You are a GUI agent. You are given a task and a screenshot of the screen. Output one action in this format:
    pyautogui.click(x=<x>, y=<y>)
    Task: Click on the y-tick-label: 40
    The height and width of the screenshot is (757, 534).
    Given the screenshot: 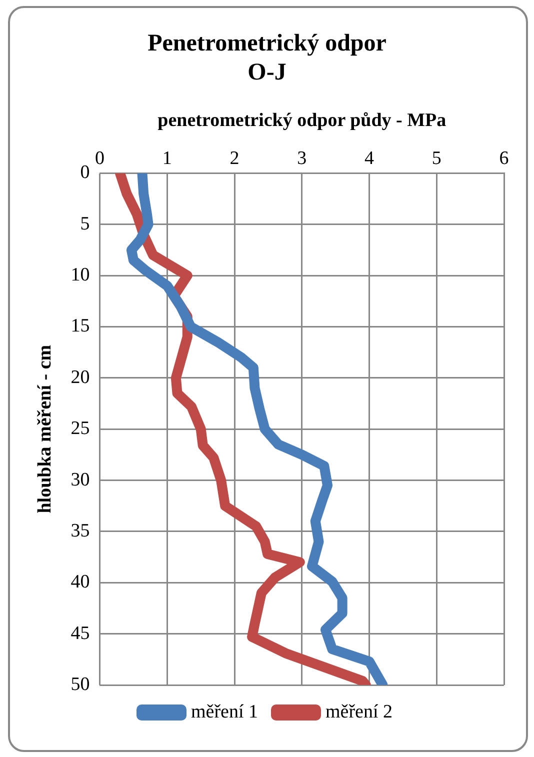 What is the action you would take?
    pyautogui.click(x=80, y=582)
    